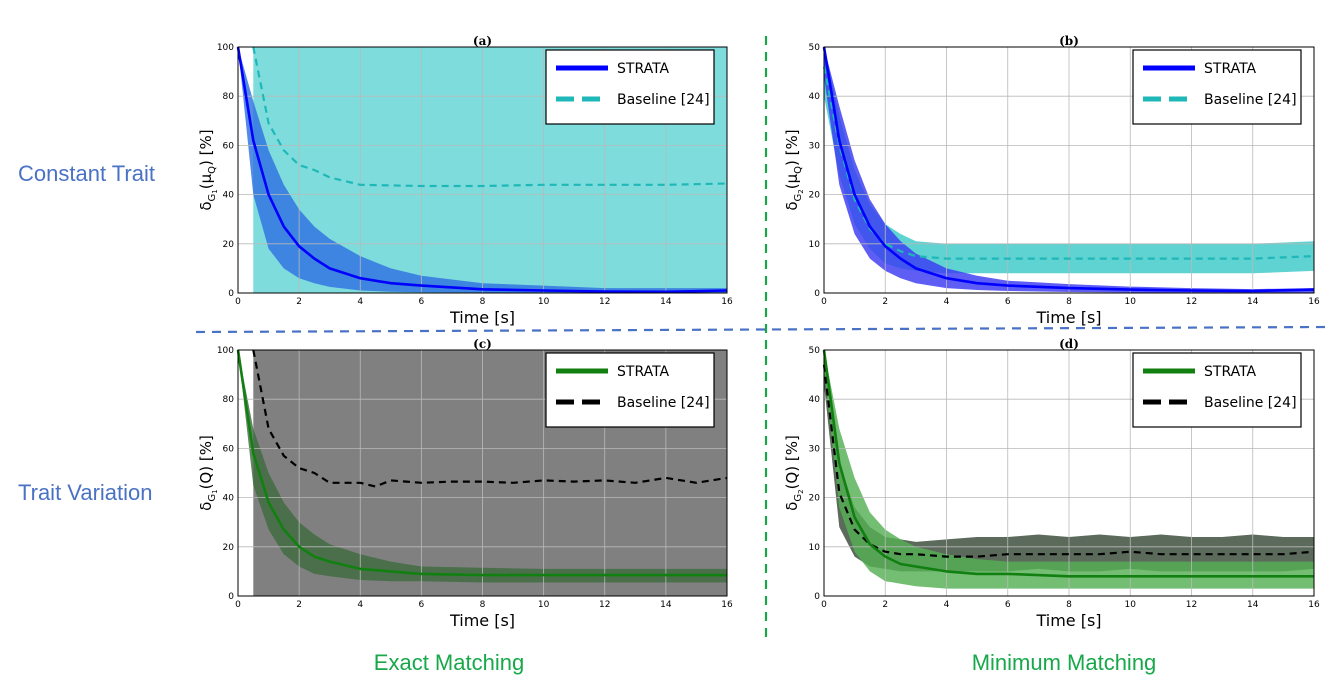 This screenshot has width=1330, height=677. What do you see at coordinates (483, 302) in the screenshot?
I see `panel-a-xtick-label-4: 8` at bounding box center [483, 302].